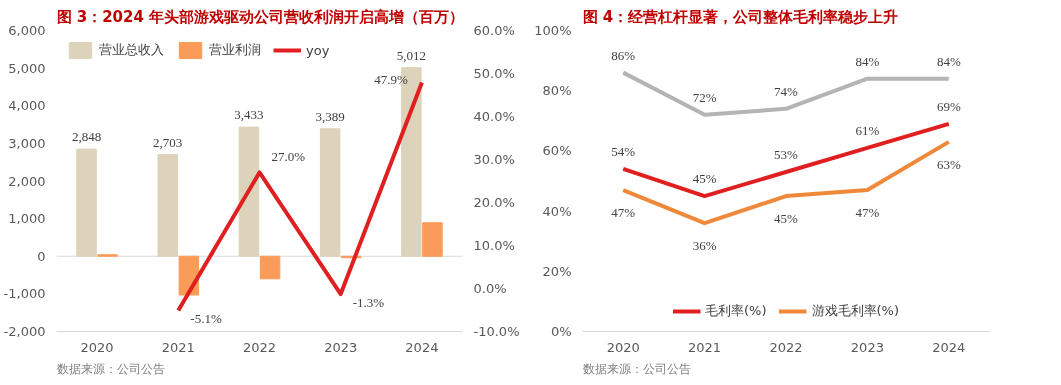 The height and width of the screenshot is (385, 1061). Describe the element at coordinates (490, 288) in the screenshot. I see `y2-tick-label: 0.0%` at that location.